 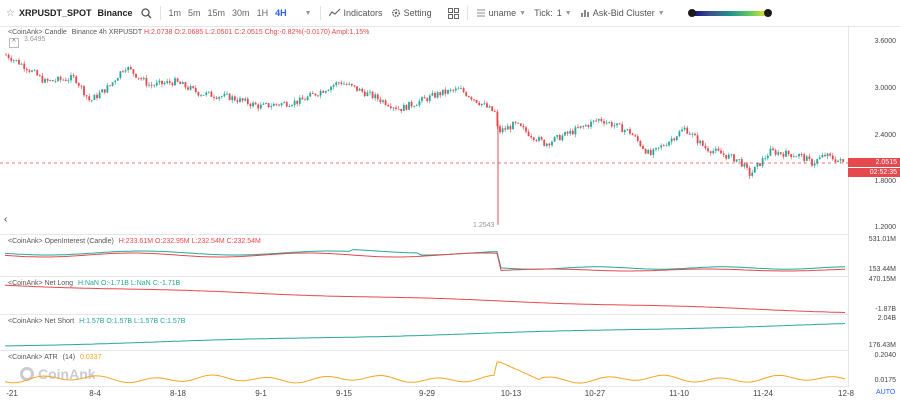 I want to click on legend-change: Chg:-0.82%(-0.0170), so click(x=297, y=32).